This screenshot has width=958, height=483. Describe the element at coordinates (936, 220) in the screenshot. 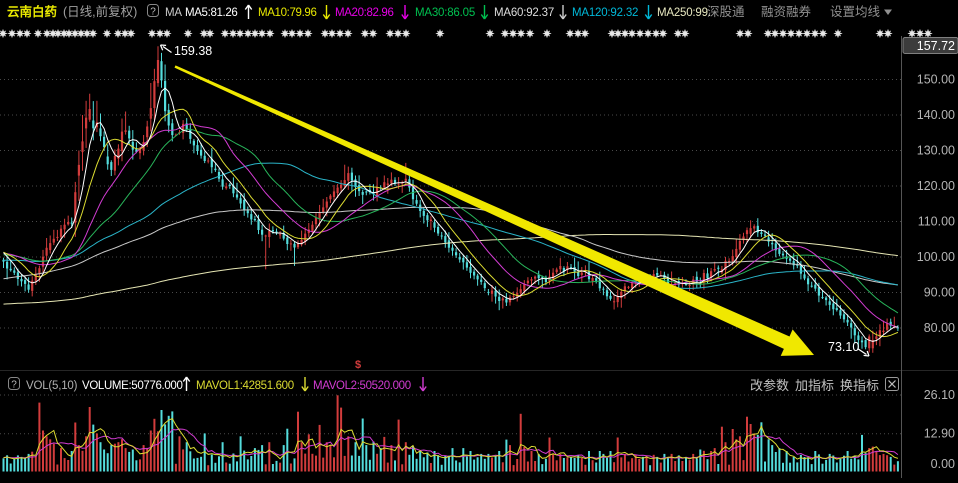

I see `svg-text: 110.00` at that location.